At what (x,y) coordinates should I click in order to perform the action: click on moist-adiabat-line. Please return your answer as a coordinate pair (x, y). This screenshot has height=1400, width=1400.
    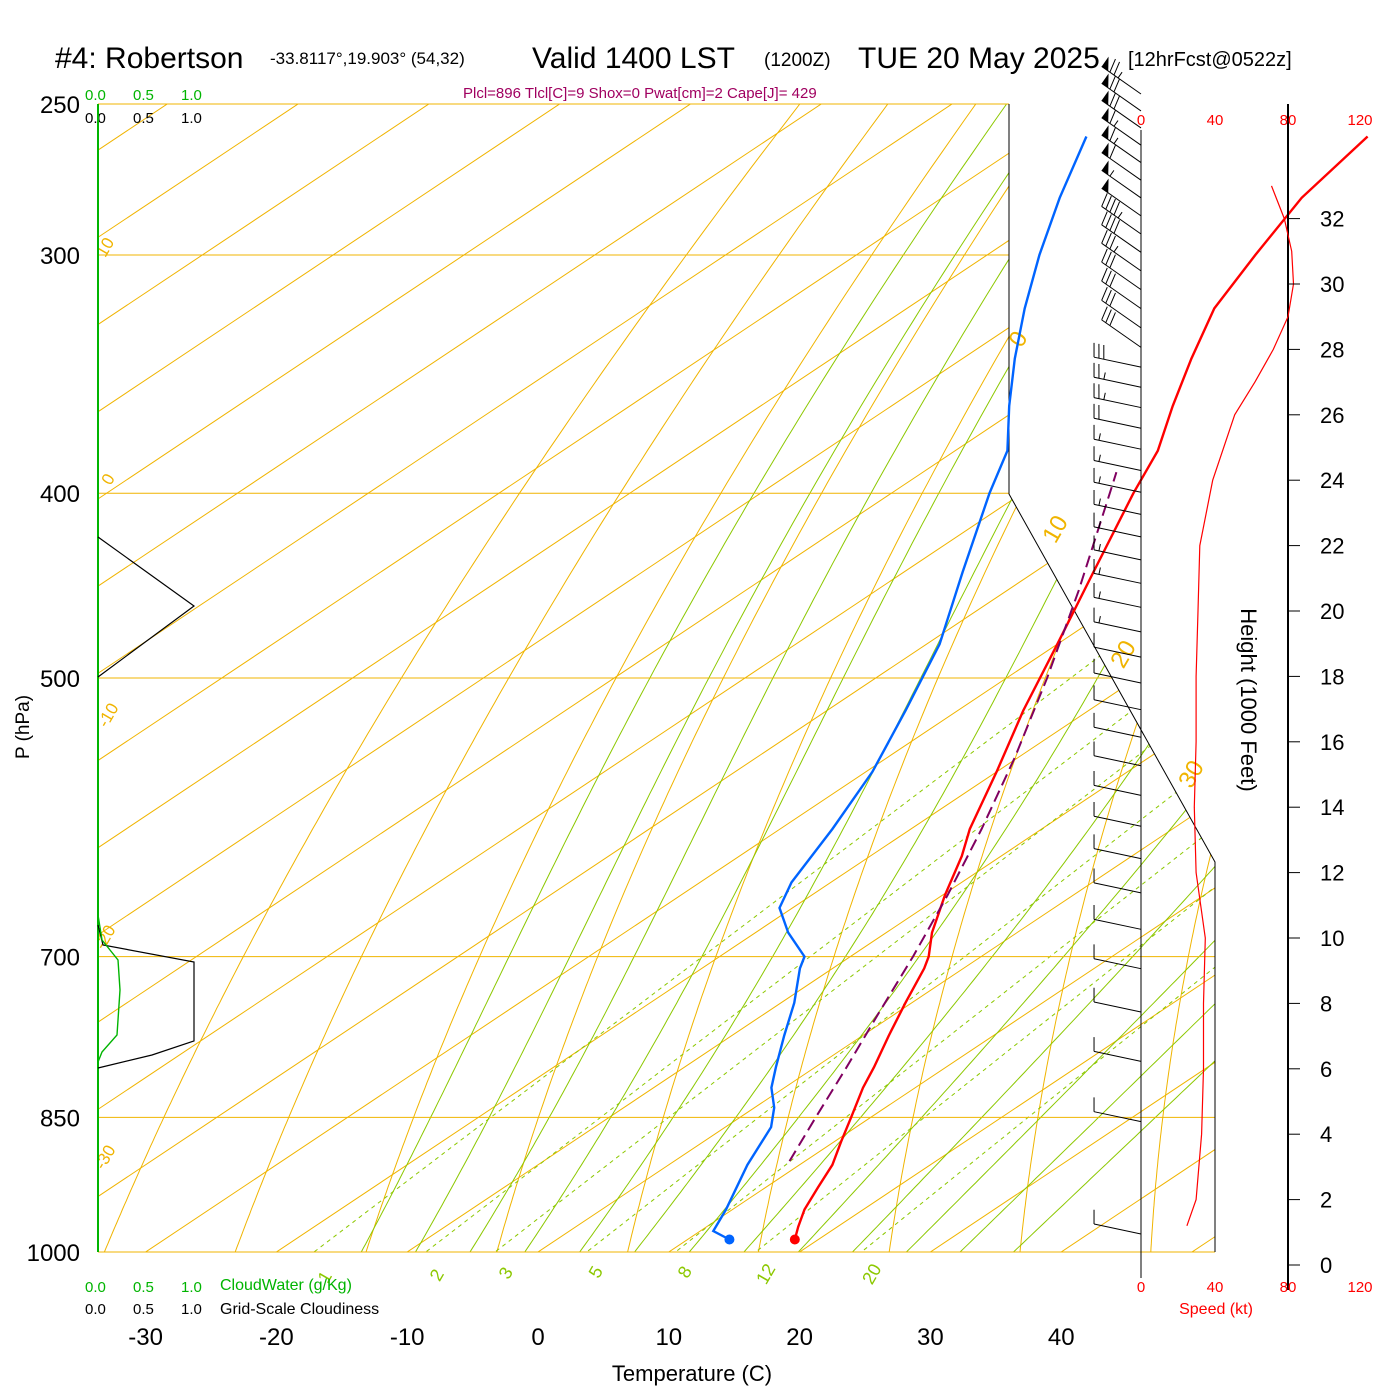
    Looking at the image, I should click on (1088, 678).